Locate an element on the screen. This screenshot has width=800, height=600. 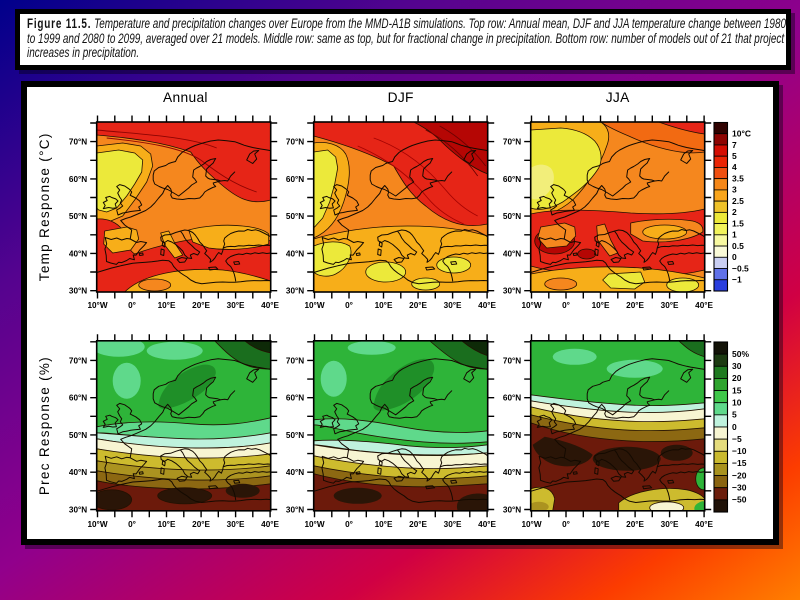
svg-text: −30 is located at coordinates (739, 488).